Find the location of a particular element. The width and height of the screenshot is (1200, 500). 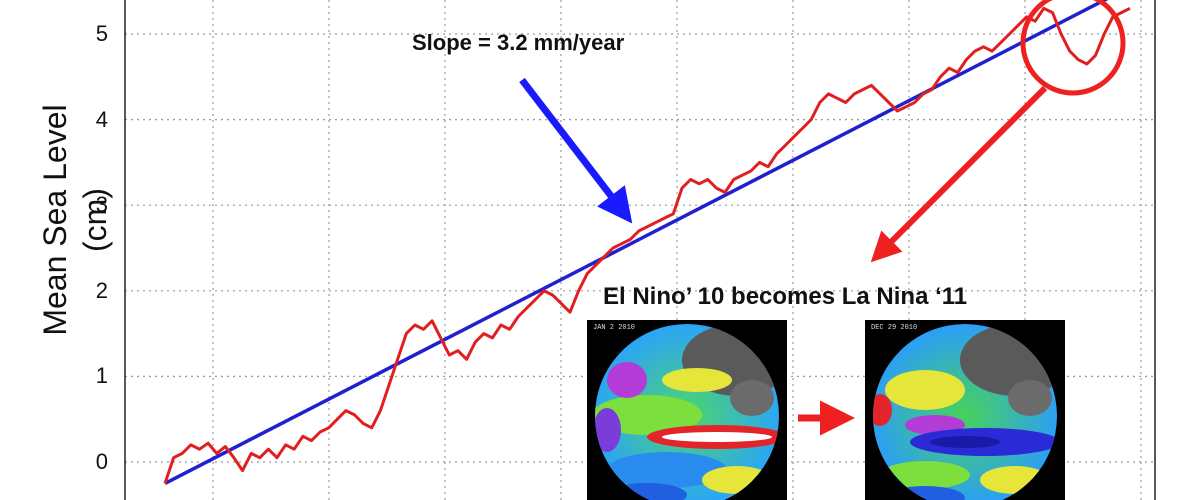

la-nina-date: DEC 29 2010 is located at coordinates (894, 328).